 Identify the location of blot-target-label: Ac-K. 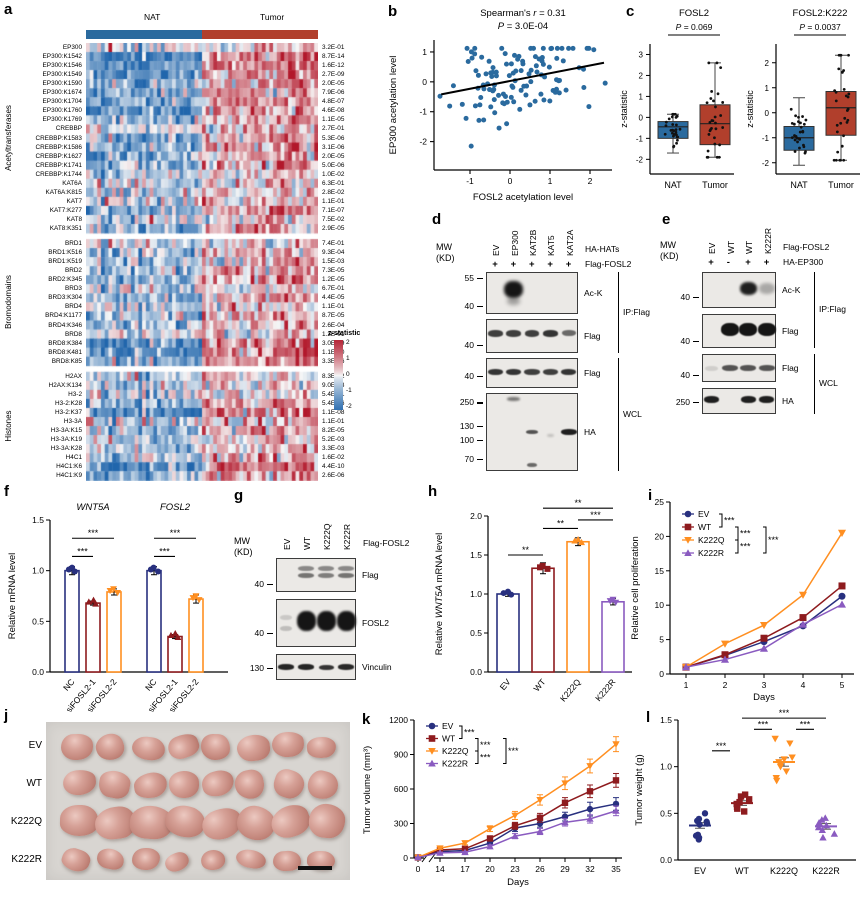
(593, 293).